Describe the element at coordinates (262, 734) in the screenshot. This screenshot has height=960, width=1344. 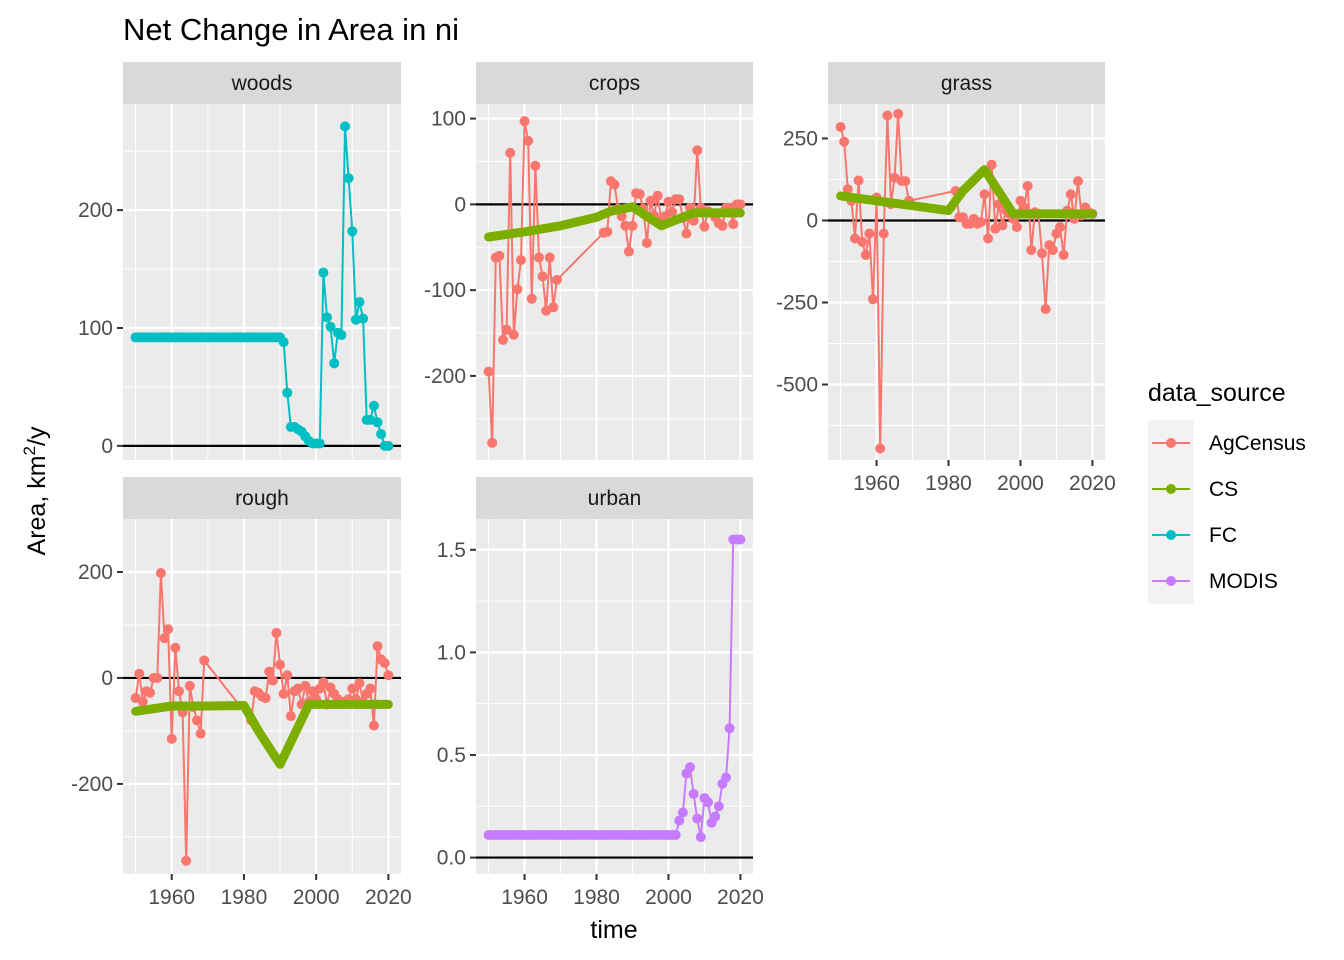
I see `series-line-CS` at that location.